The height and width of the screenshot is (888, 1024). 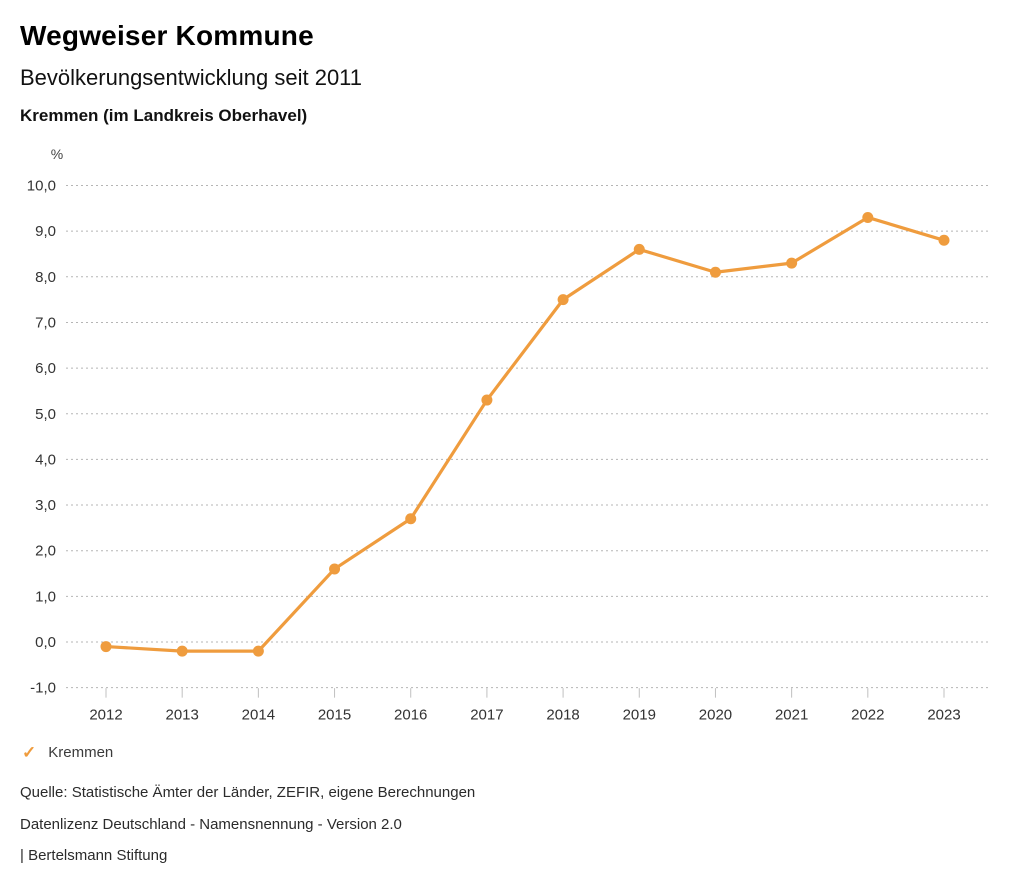 I want to click on y-tick-label: 6,0, so click(x=45, y=368).